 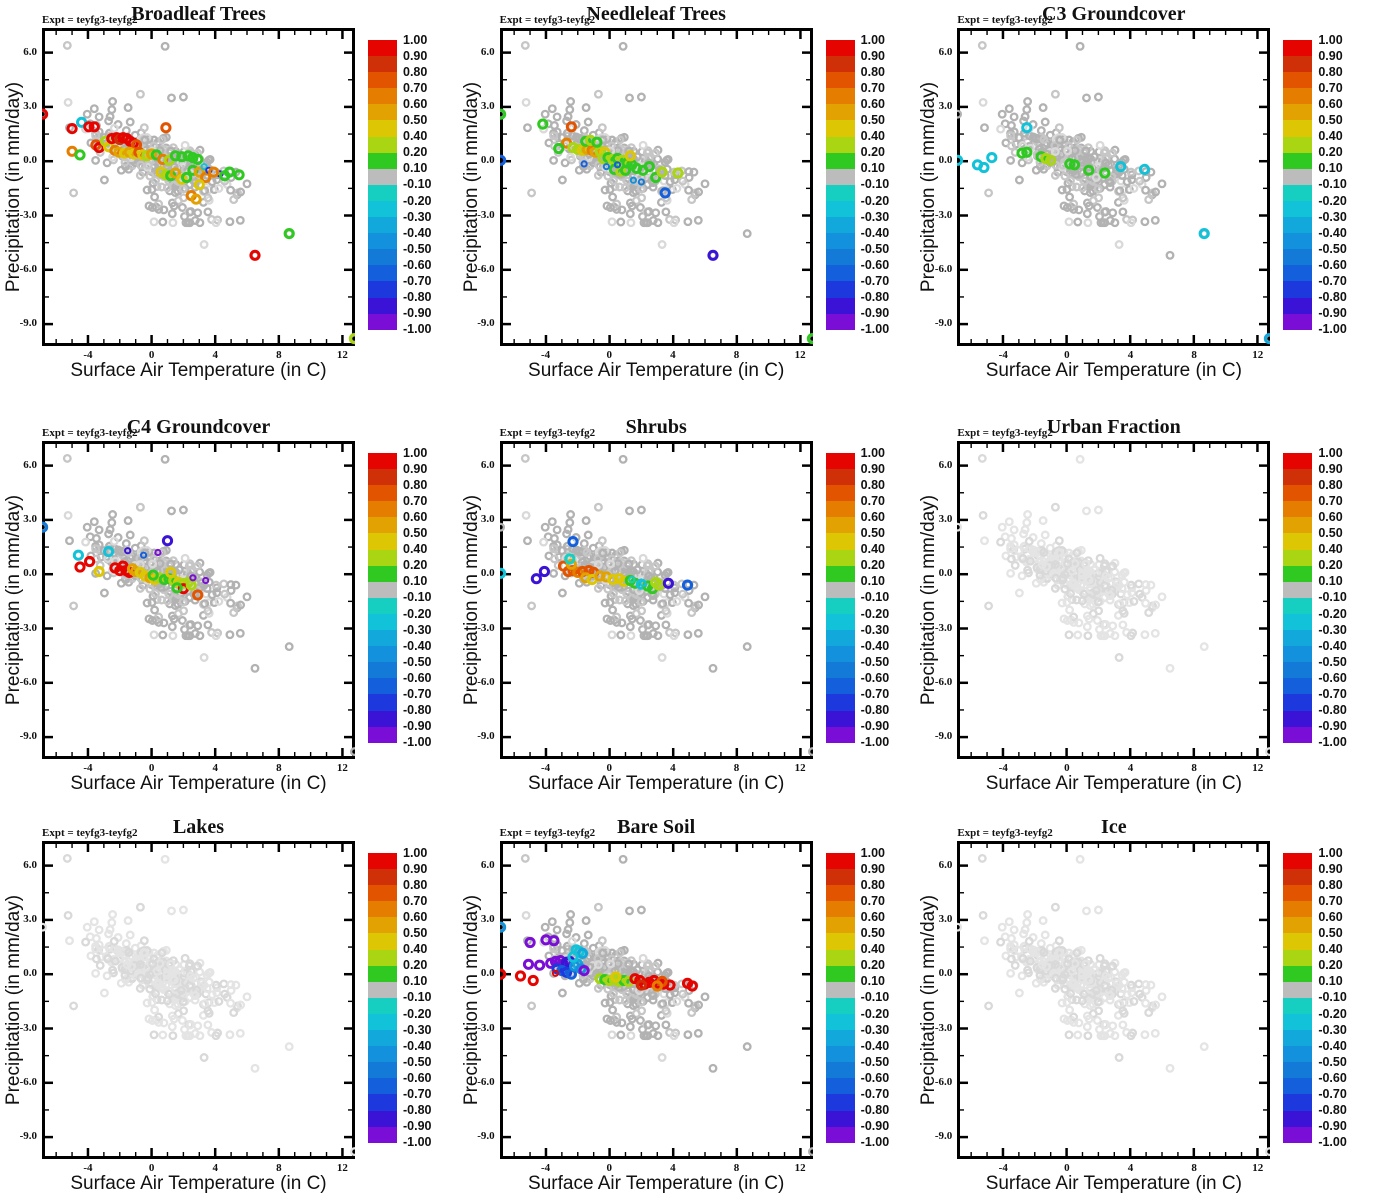 I want to click on colorbar-label: 0.90, so click(x=872, y=868).